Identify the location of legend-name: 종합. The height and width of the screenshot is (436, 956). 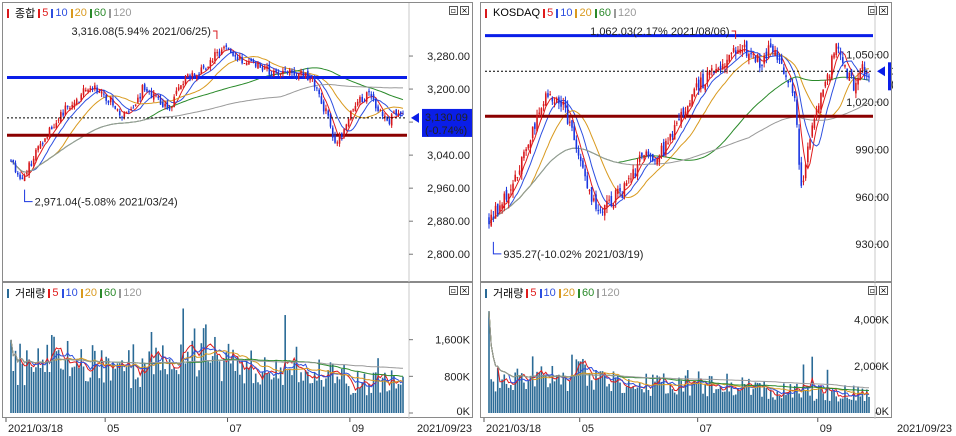
(25, 14).